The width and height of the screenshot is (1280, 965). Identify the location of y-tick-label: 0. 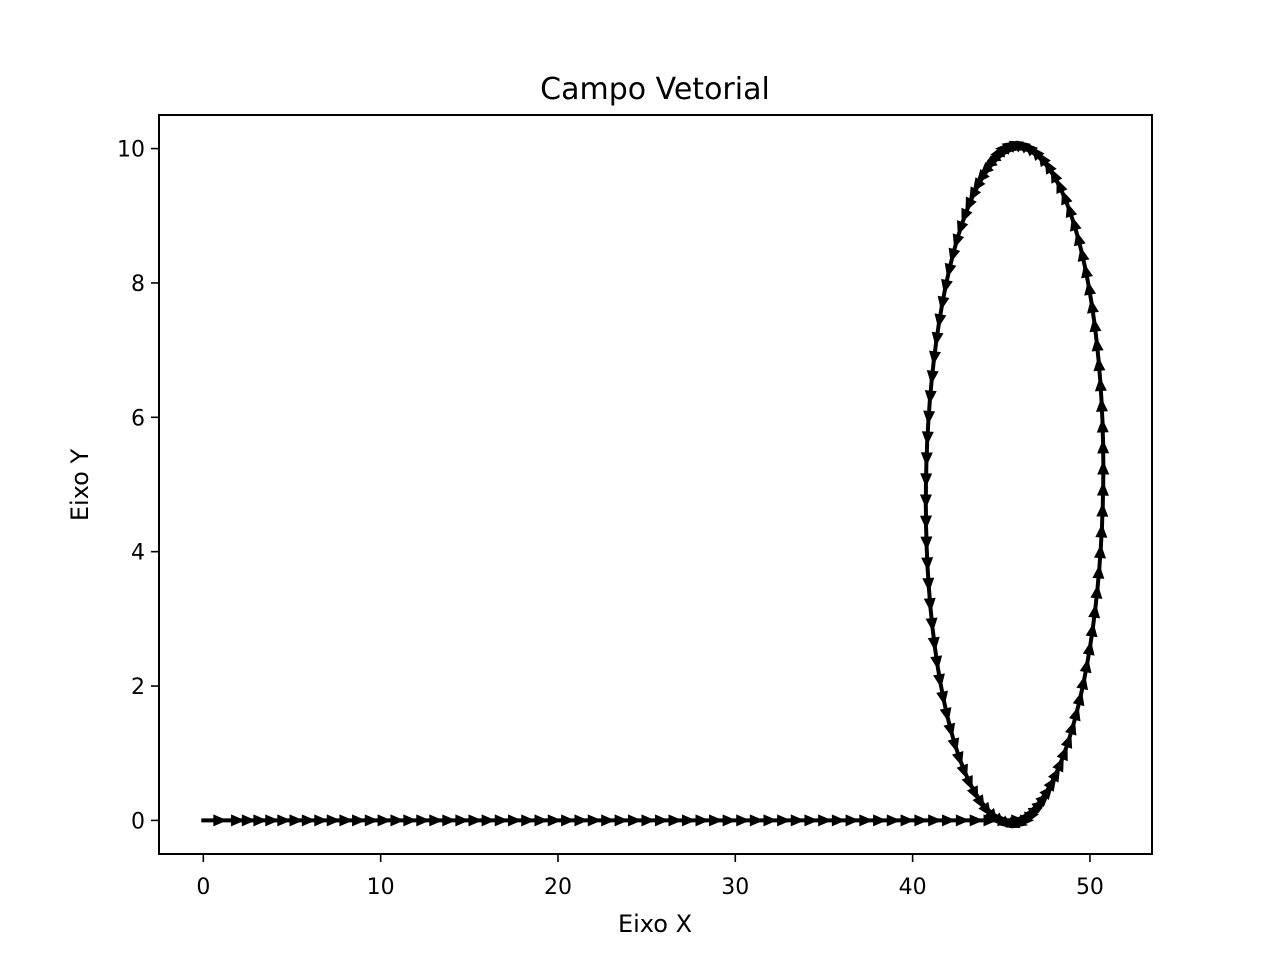
(138, 821).